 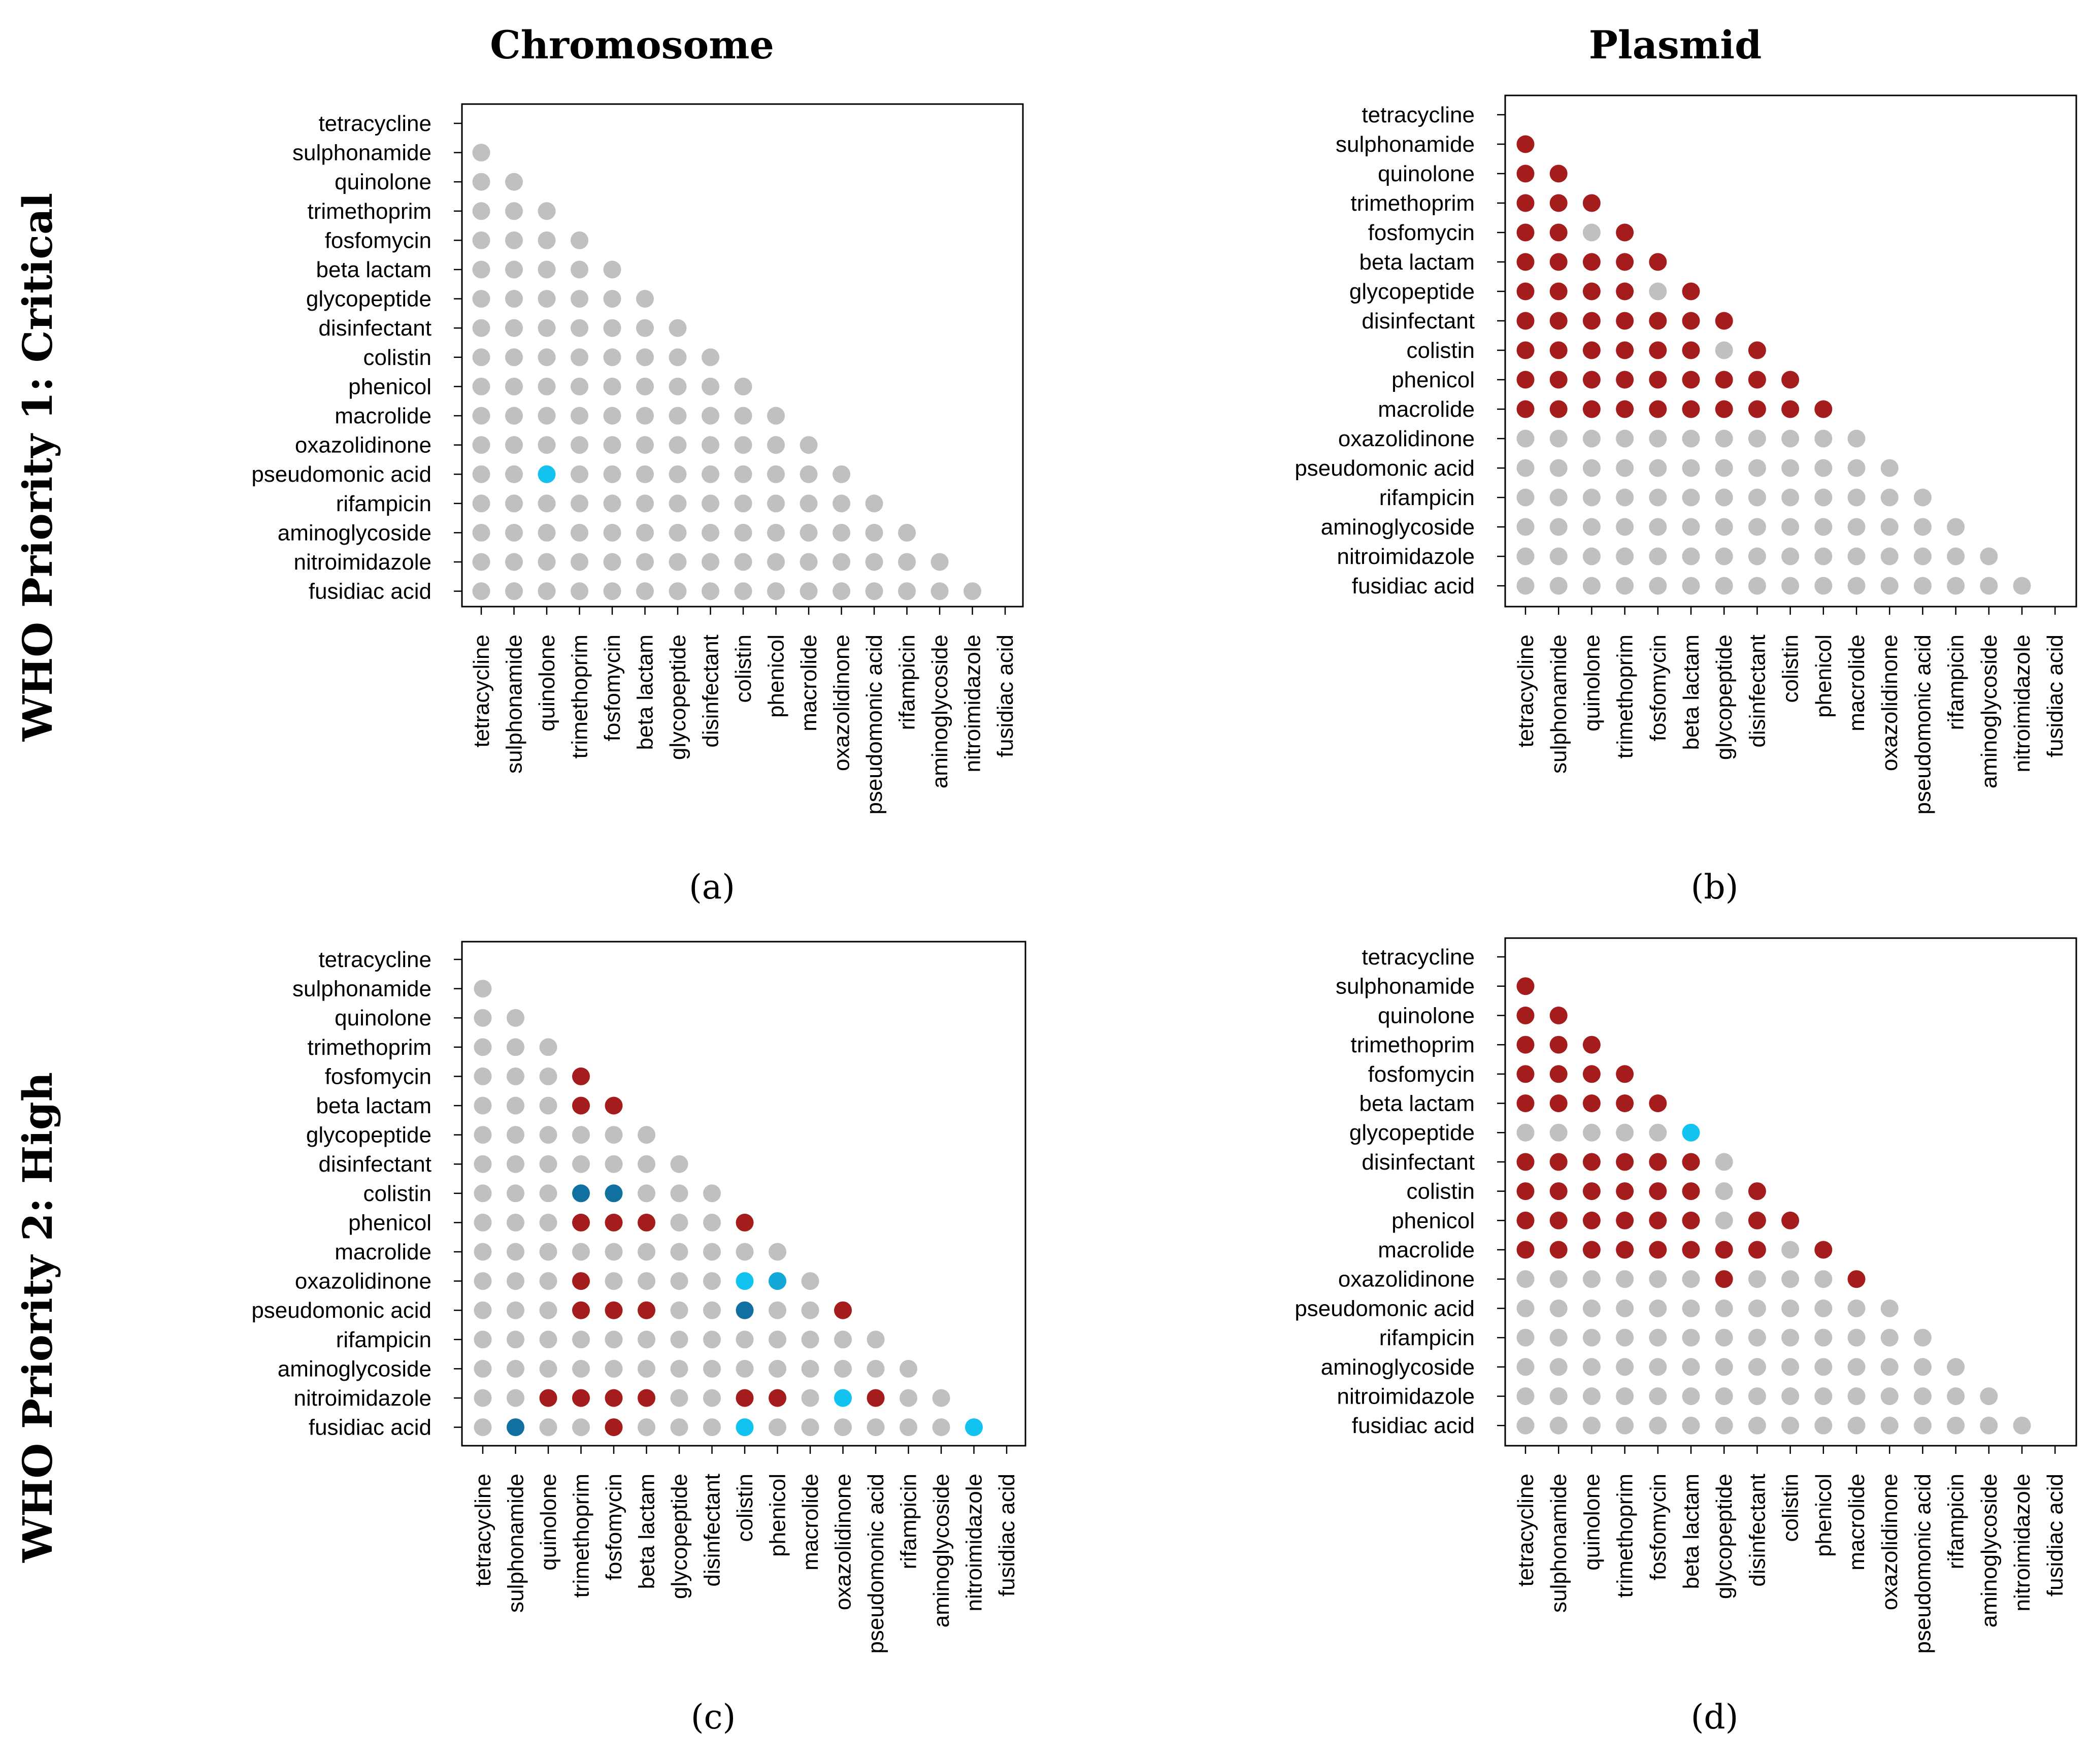 What do you see at coordinates (1715, 1717) in the screenshot?
I see `panel-label: (d)` at bounding box center [1715, 1717].